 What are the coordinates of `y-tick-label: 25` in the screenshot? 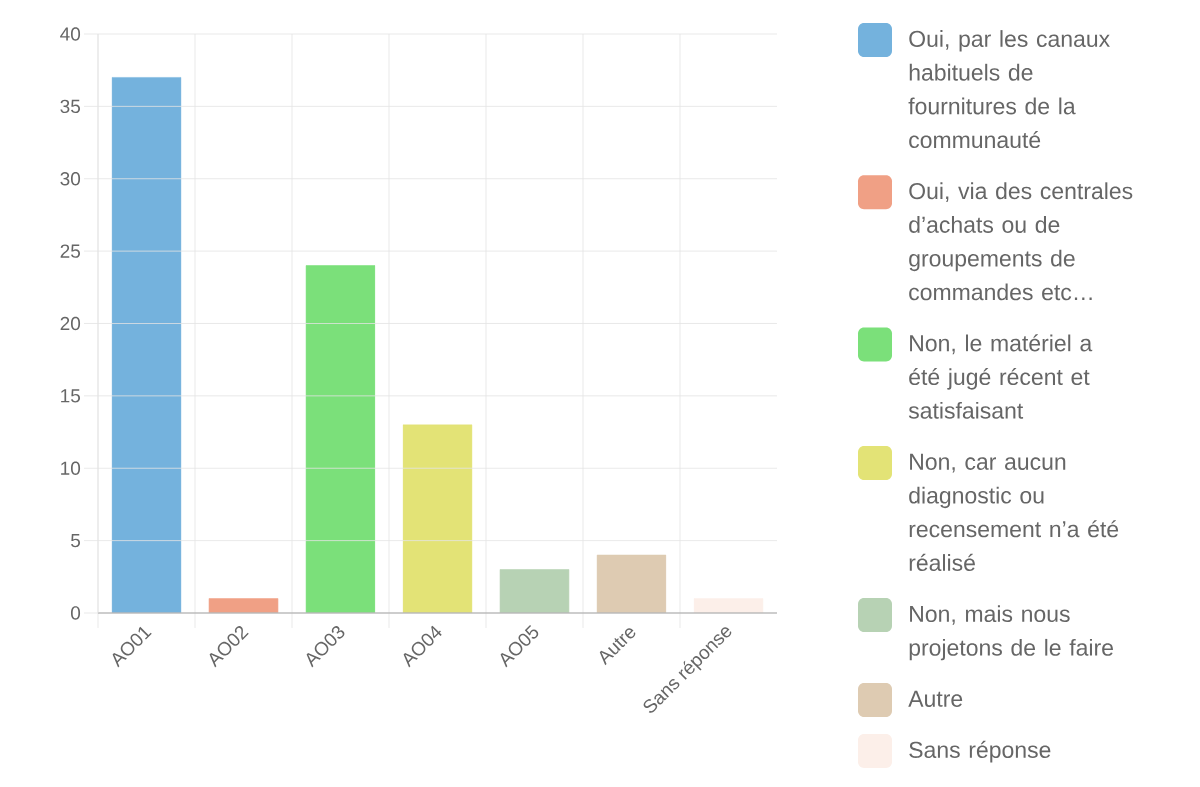 It's located at (70, 251).